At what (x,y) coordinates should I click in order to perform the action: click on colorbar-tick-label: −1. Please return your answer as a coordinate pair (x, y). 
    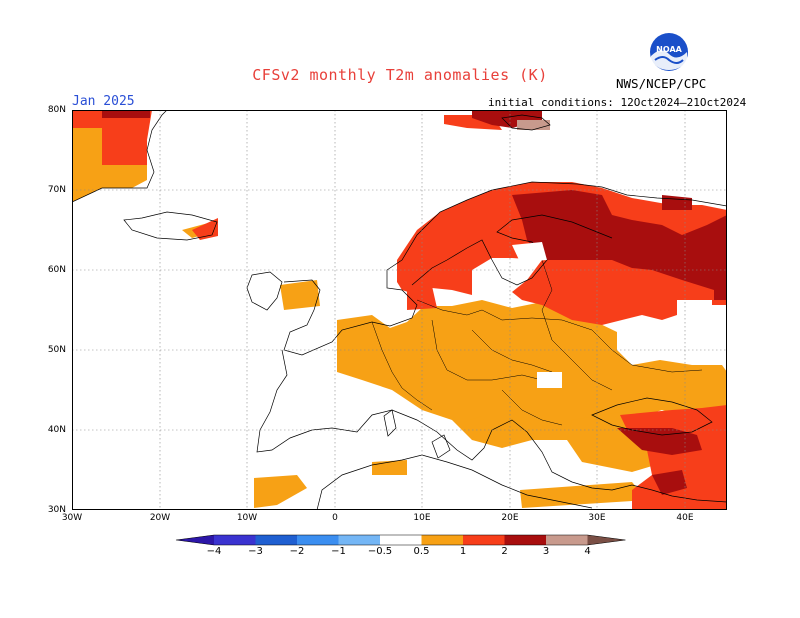
    Looking at the image, I should click on (338, 551).